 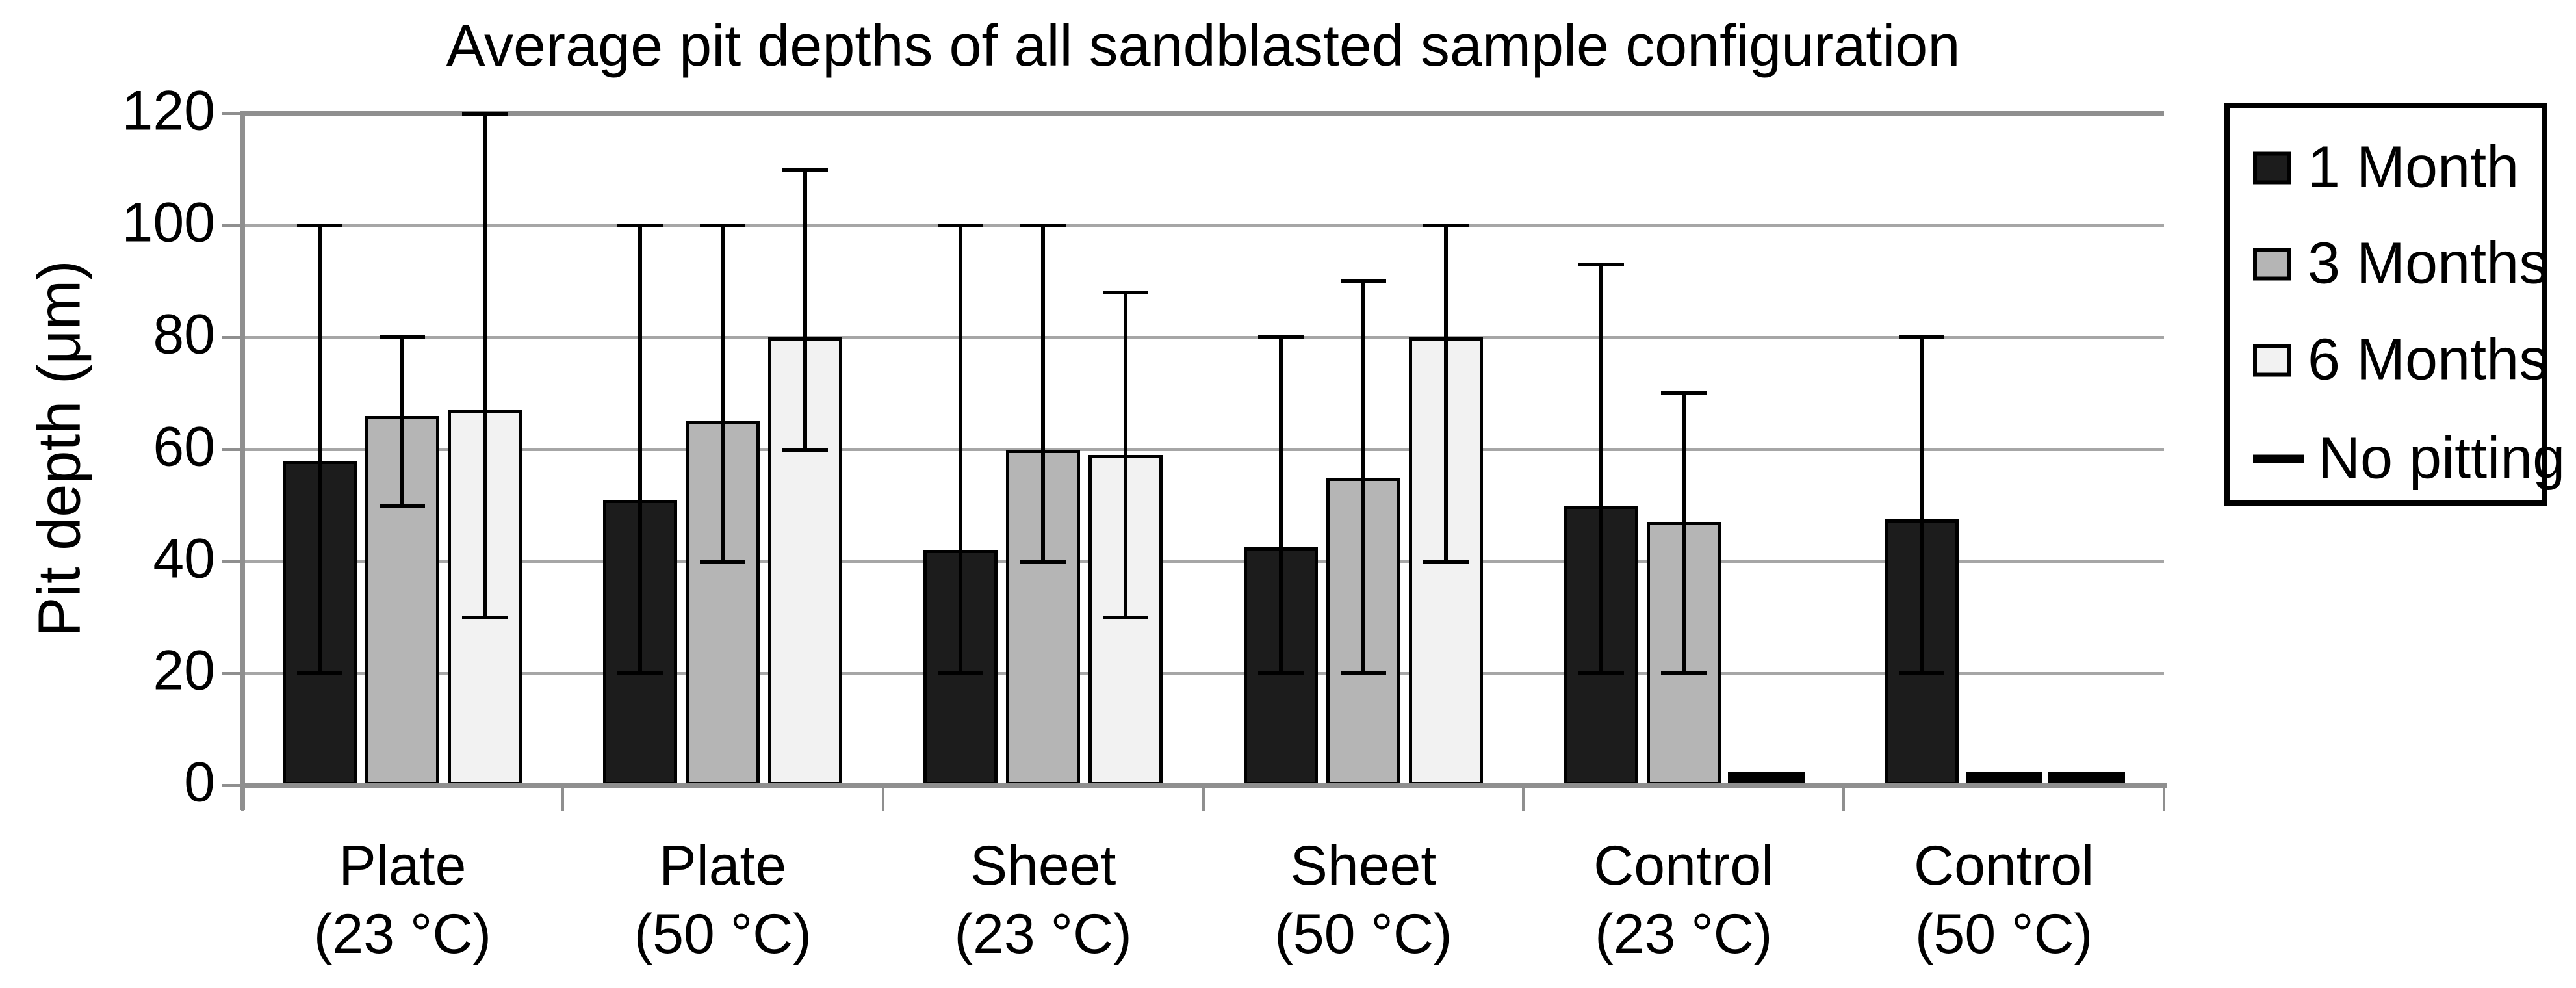 What do you see at coordinates (402, 900) in the screenshot?
I see `x-category-label: Plate (23 °C)` at bounding box center [402, 900].